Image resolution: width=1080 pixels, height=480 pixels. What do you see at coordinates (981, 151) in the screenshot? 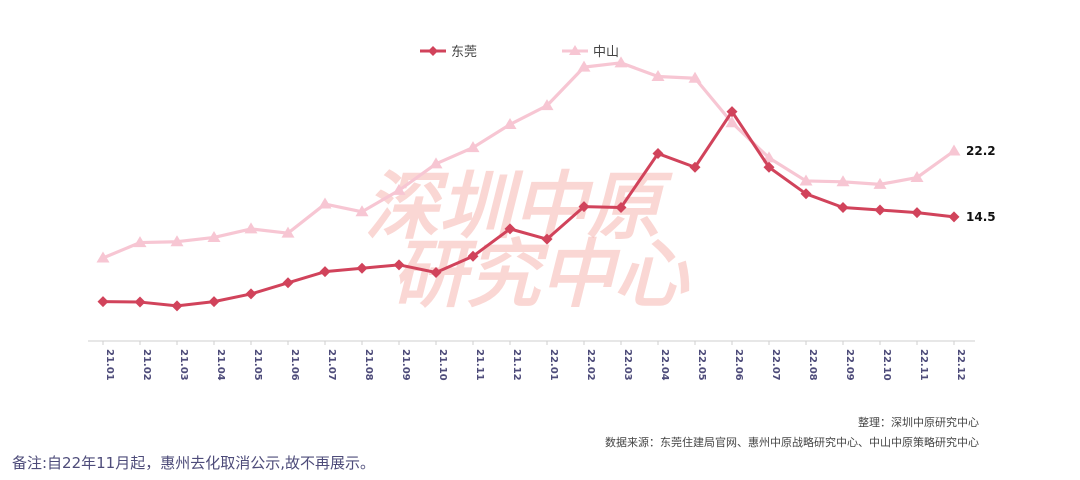
I see `end-label-1: 22.2` at bounding box center [981, 151].